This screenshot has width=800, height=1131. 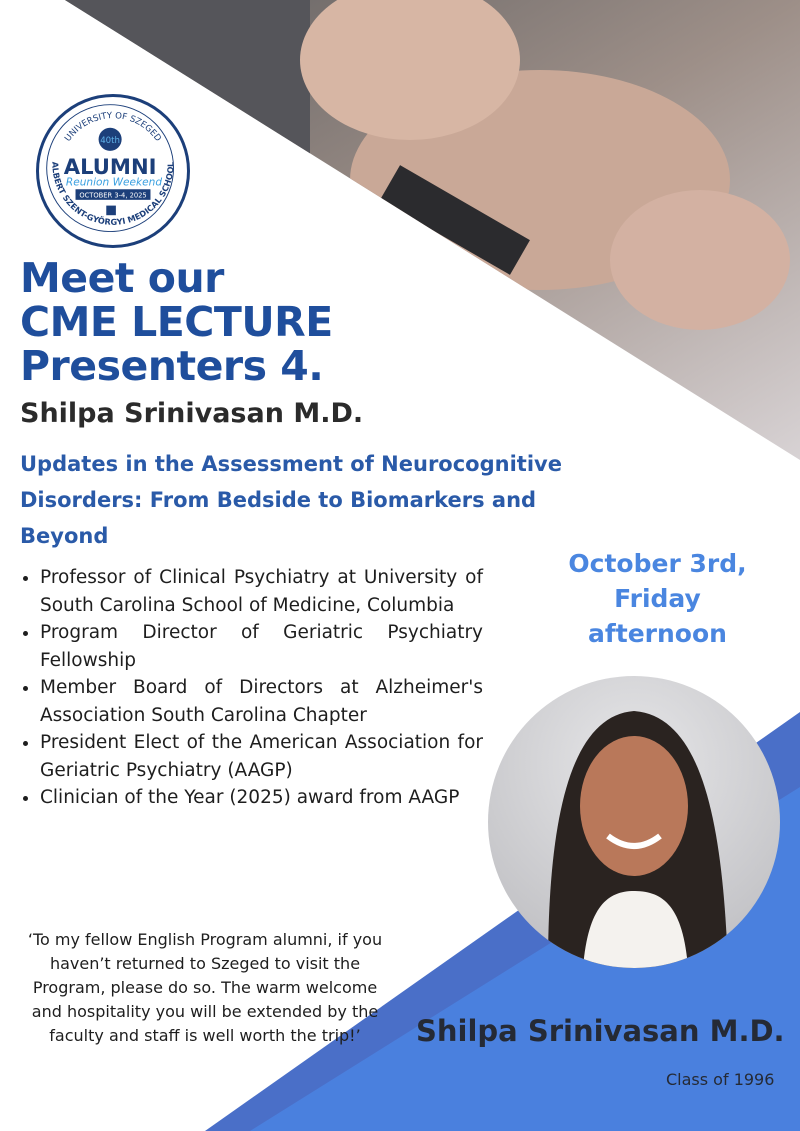 I want to click on date-line: afternoon, so click(x=657, y=633).